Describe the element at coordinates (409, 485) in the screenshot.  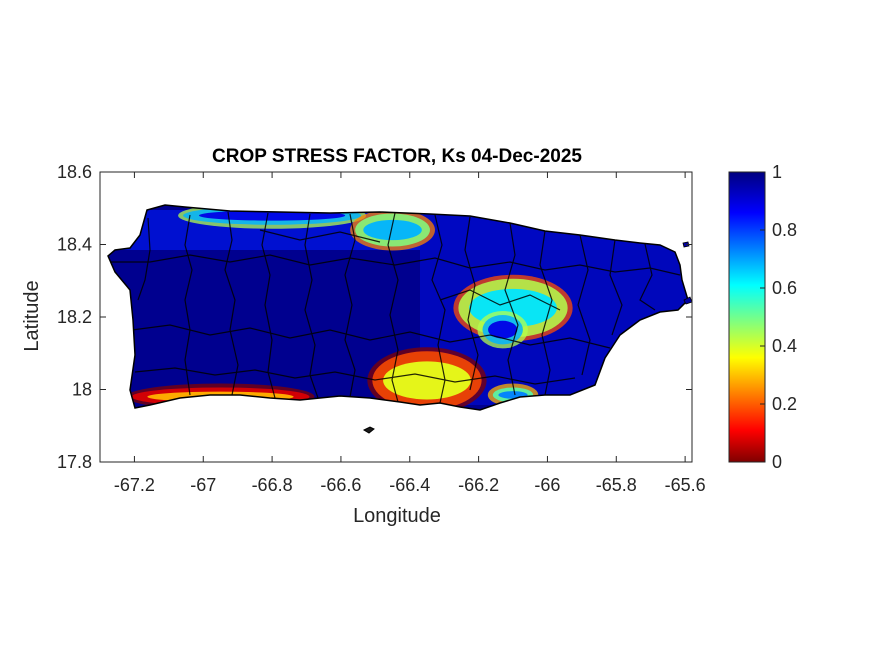
I see `x-tick-label: -66.4` at that location.